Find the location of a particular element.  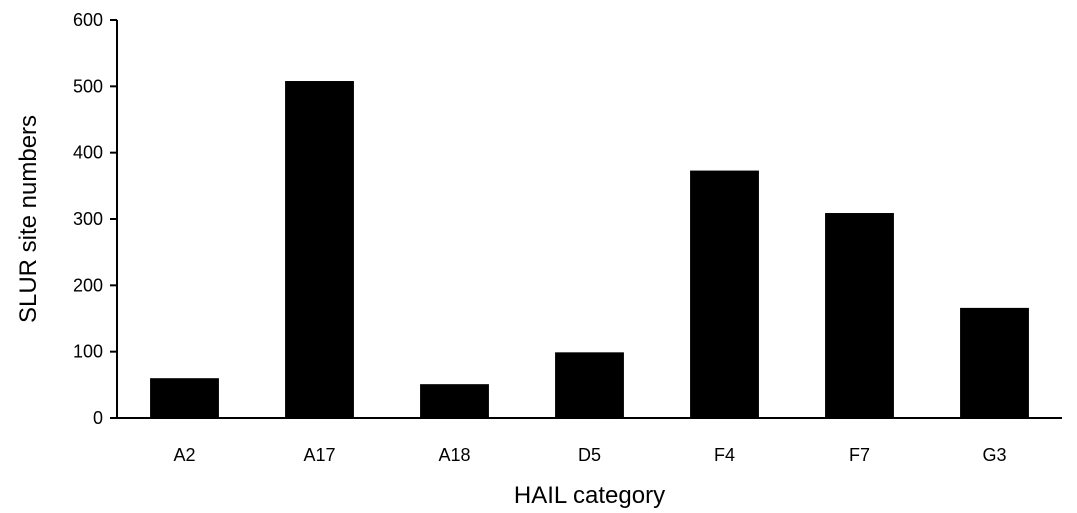

x-axis-ticks: A2 A17 A18 D5 F4 F7 G3 is located at coordinates (589, 455).